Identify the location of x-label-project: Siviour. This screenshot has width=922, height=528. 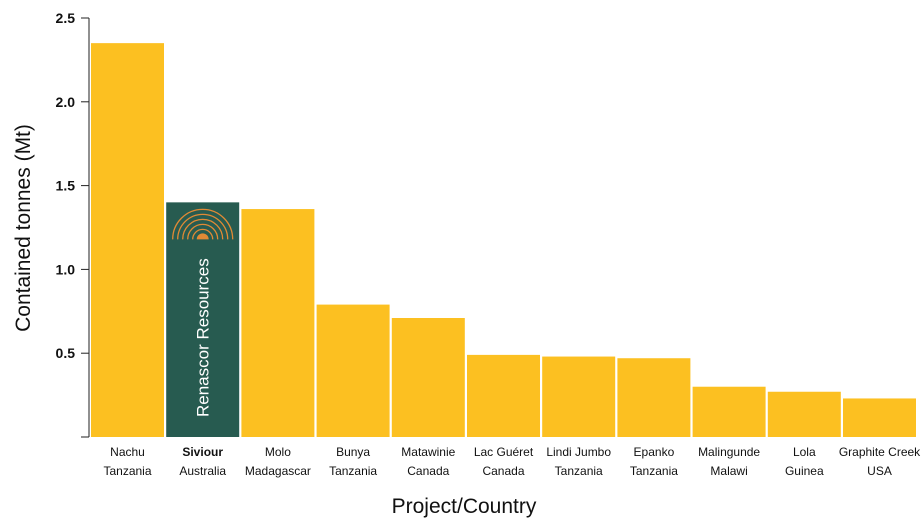
(202, 452).